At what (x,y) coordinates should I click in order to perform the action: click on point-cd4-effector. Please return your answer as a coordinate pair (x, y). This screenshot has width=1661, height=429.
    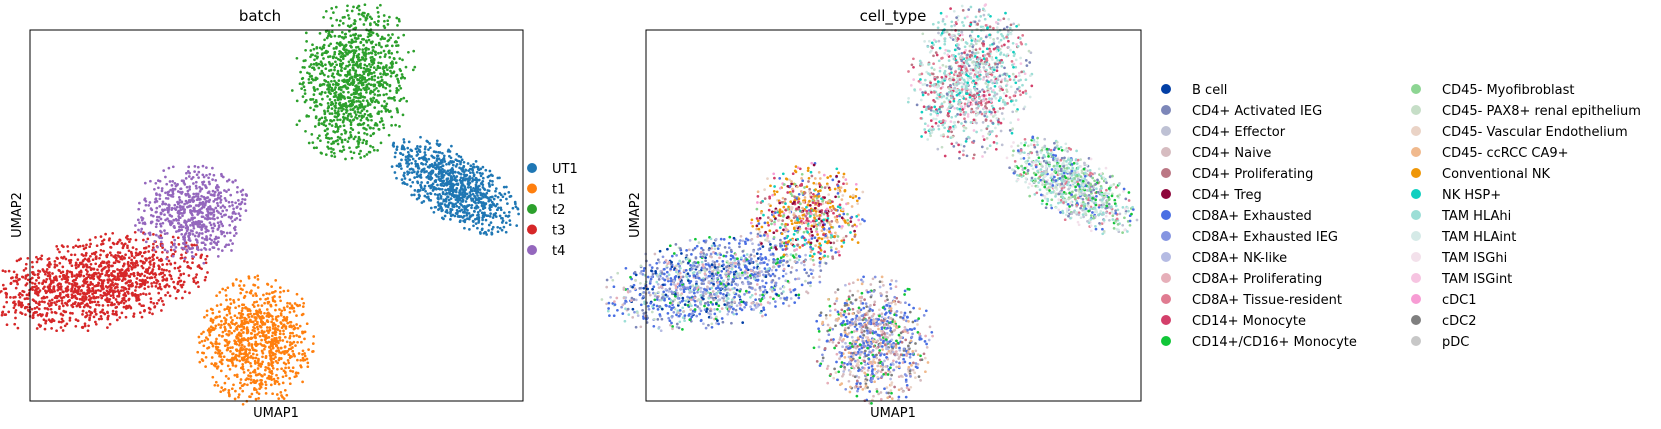
    Looking at the image, I should click on (1067, 151).